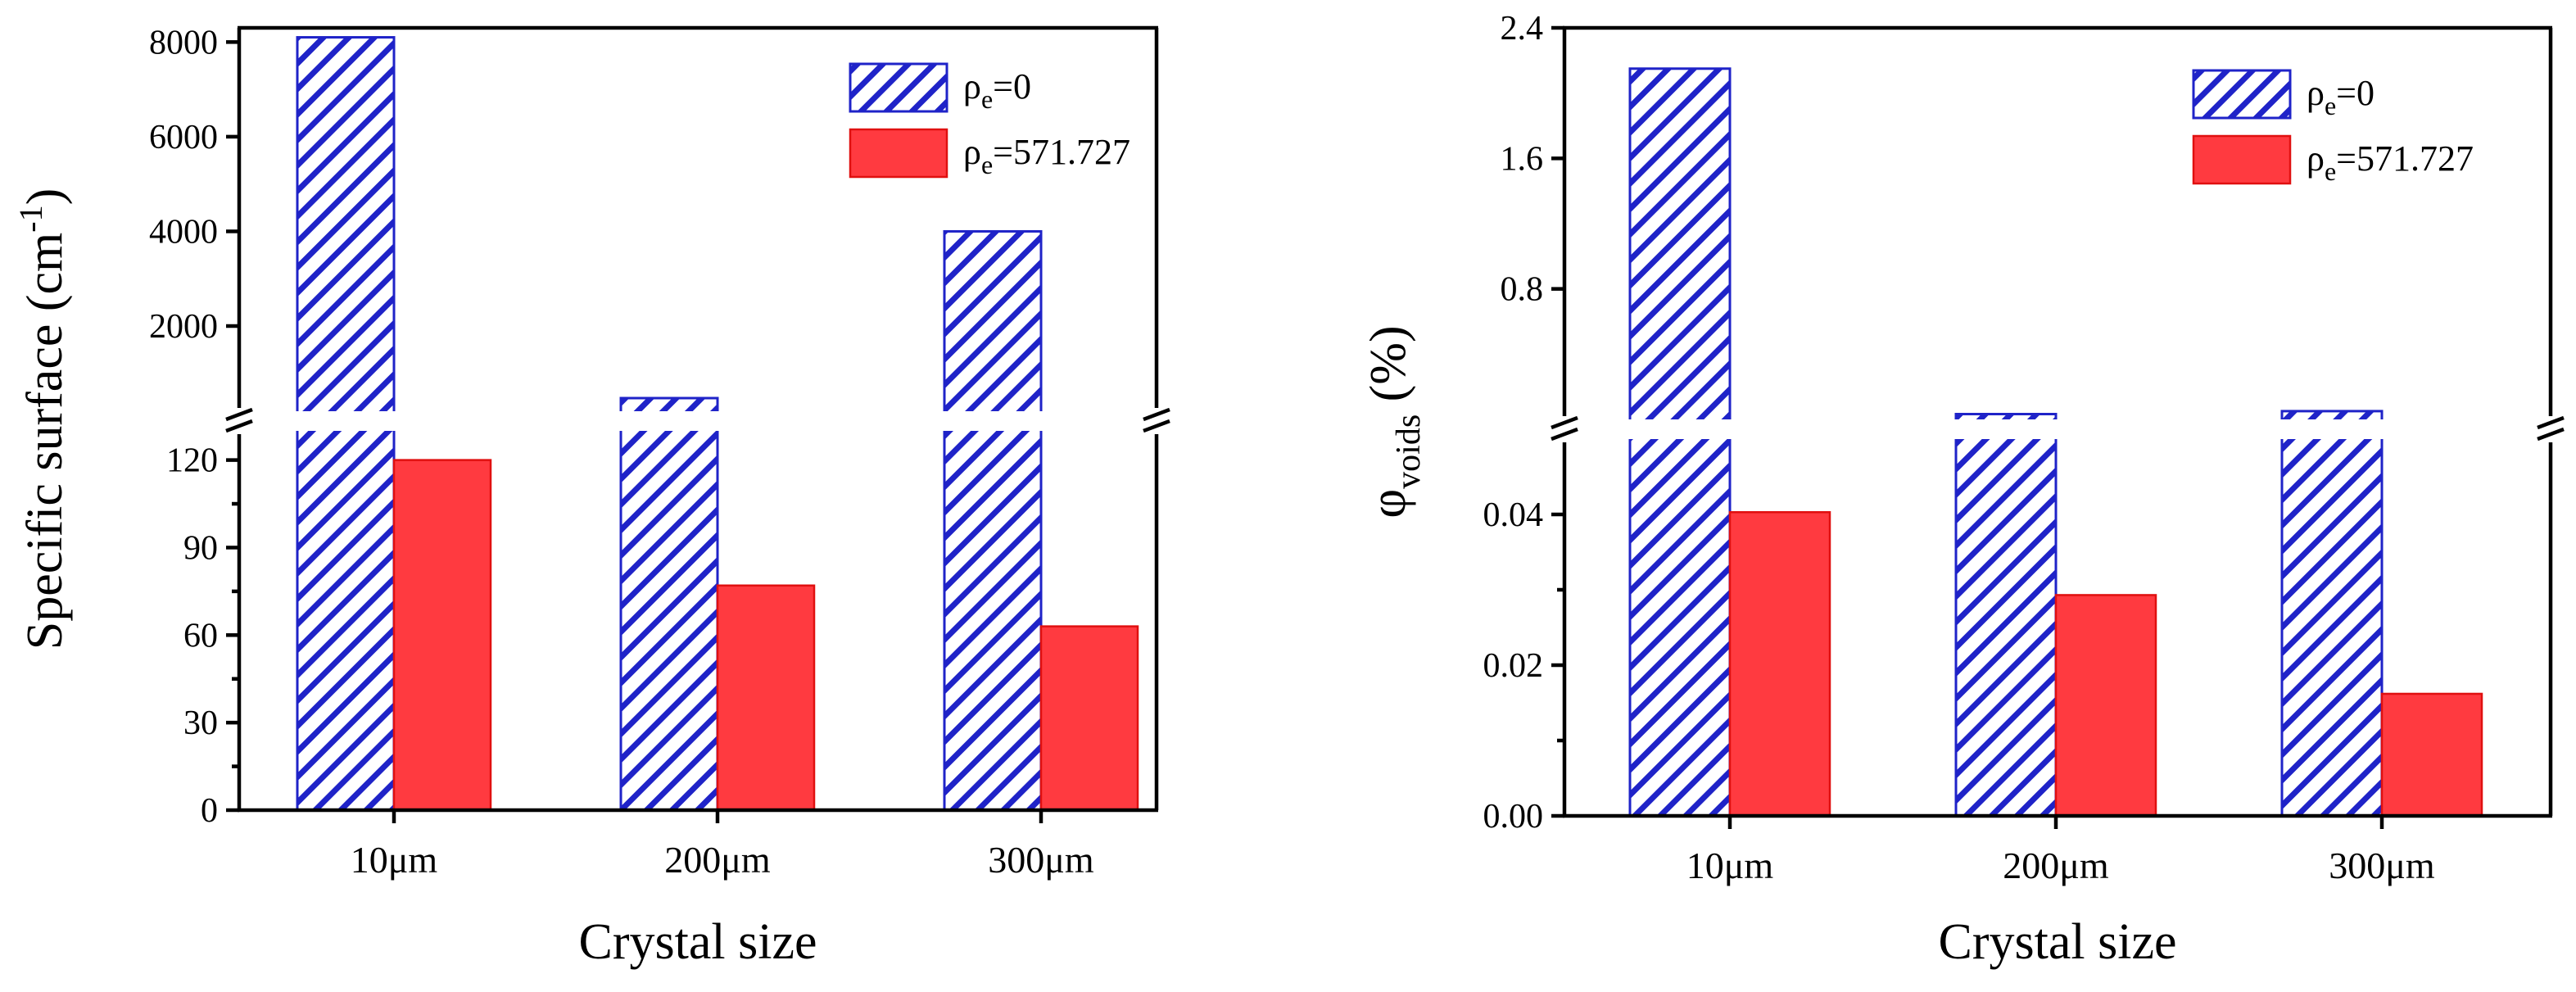 This screenshot has width=2576, height=992. What do you see at coordinates (183, 137) in the screenshot?
I see `y-tick-label: 6000` at bounding box center [183, 137].